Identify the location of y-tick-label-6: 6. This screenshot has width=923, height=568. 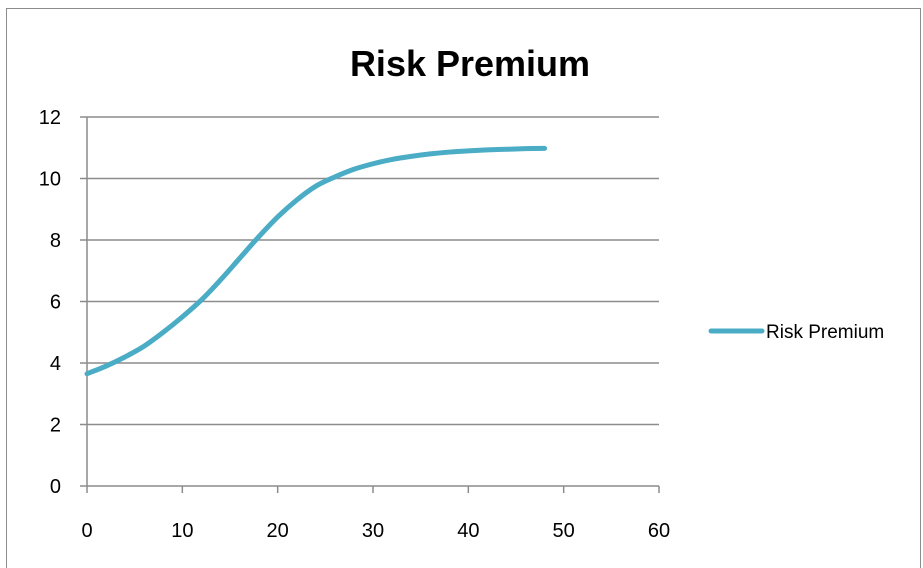
(55, 303).